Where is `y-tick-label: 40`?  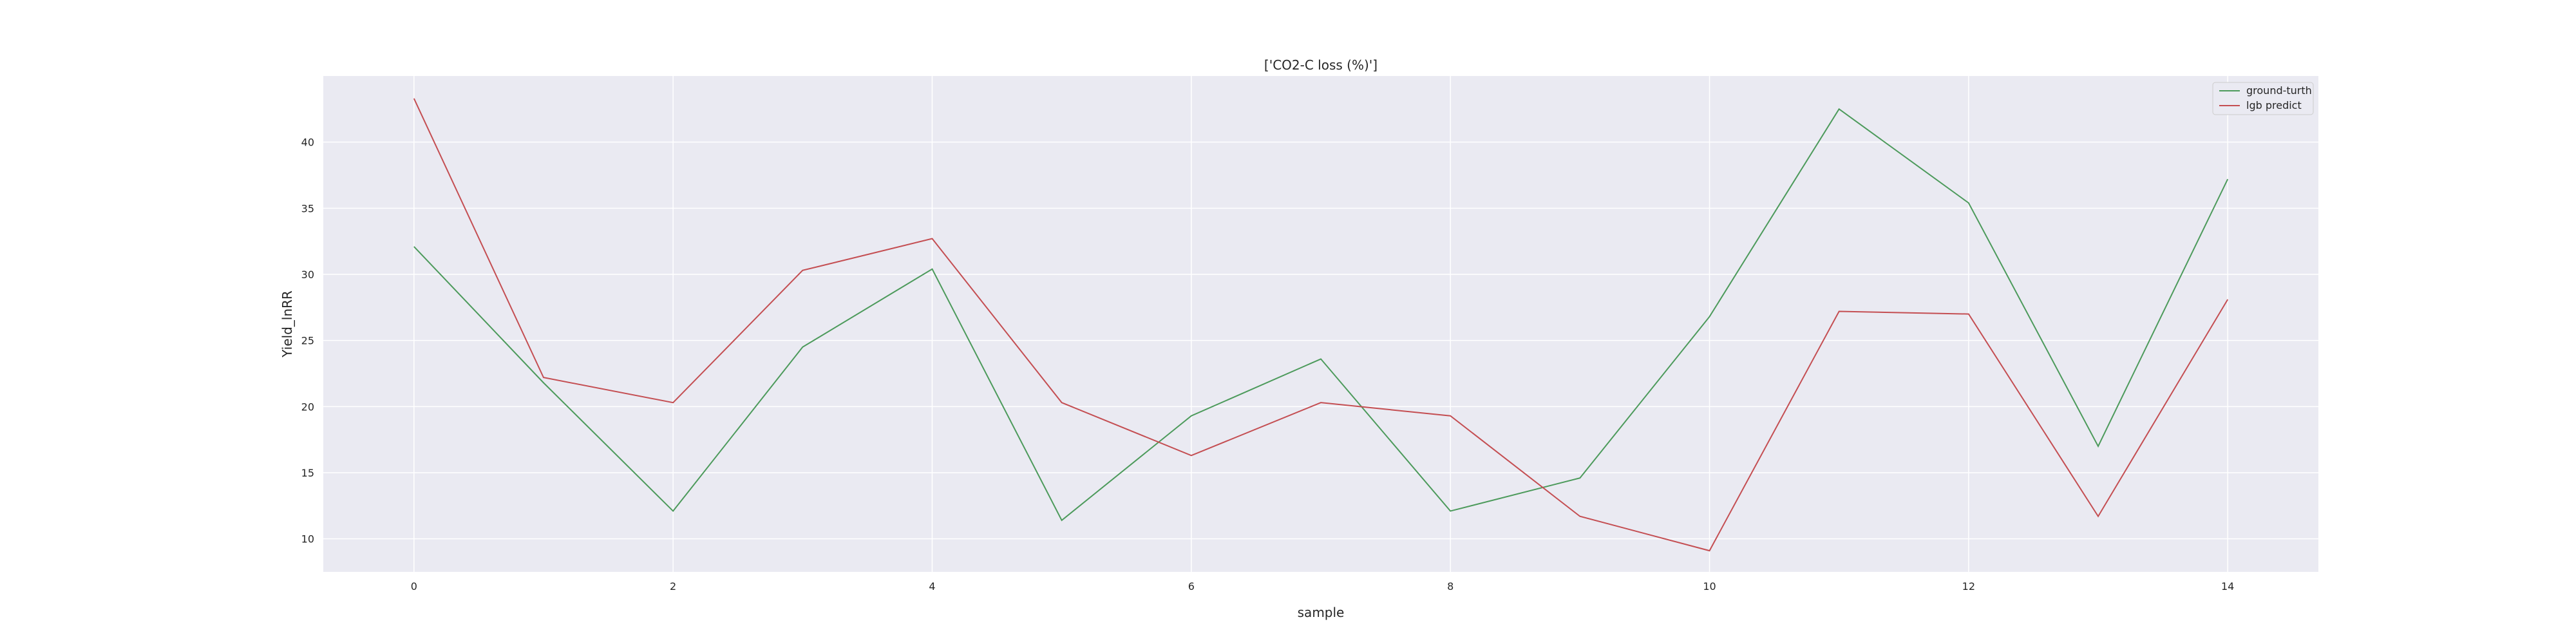 y-tick-label: 40 is located at coordinates (307, 143).